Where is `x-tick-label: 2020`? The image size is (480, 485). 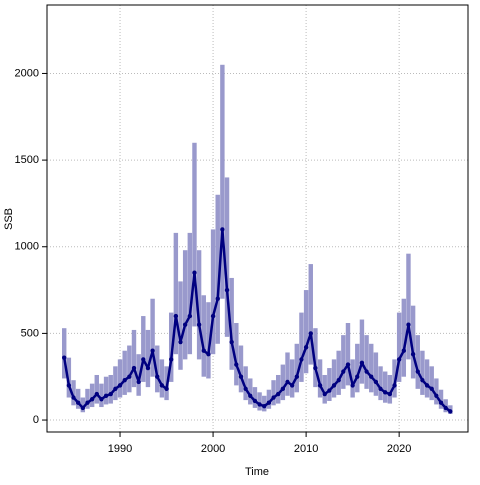
x-tick-label: 2020 is located at coordinates (399, 449).